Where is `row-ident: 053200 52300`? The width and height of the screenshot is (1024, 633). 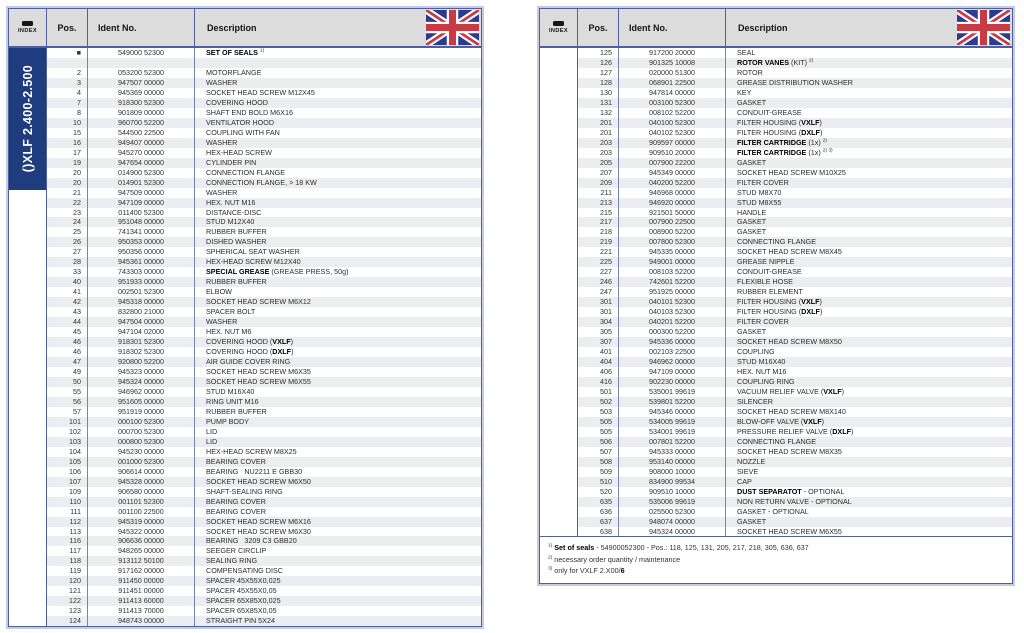
row-ident: 053200 52300 is located at coordinates (141, 72).